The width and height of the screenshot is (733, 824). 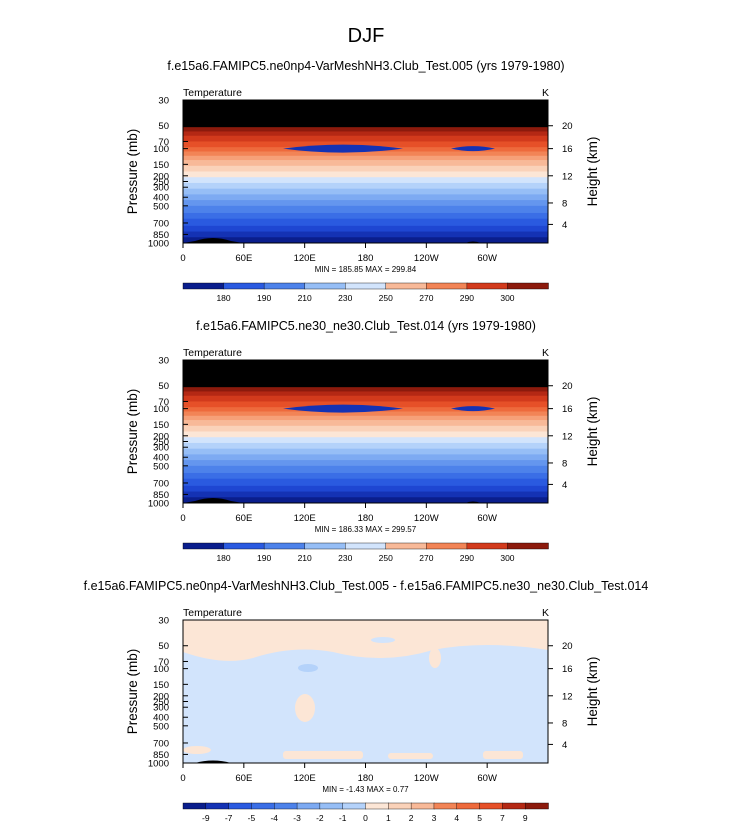 What do you see at coordinates (365, 818) in the screenshot?
I see `colorbar-label: 0` at bounding box center [365, 818].